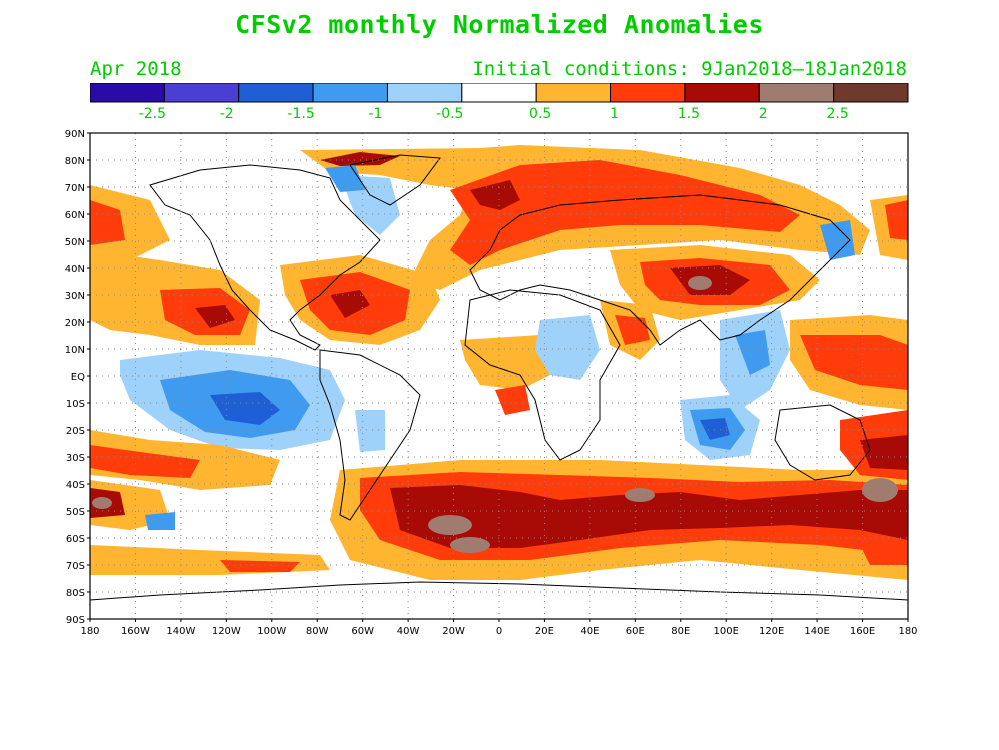 The image size is (999, 750). Describe the element at coordinates (75, 485) in the screenshot. I see `latitude-label: 40S` at that location.